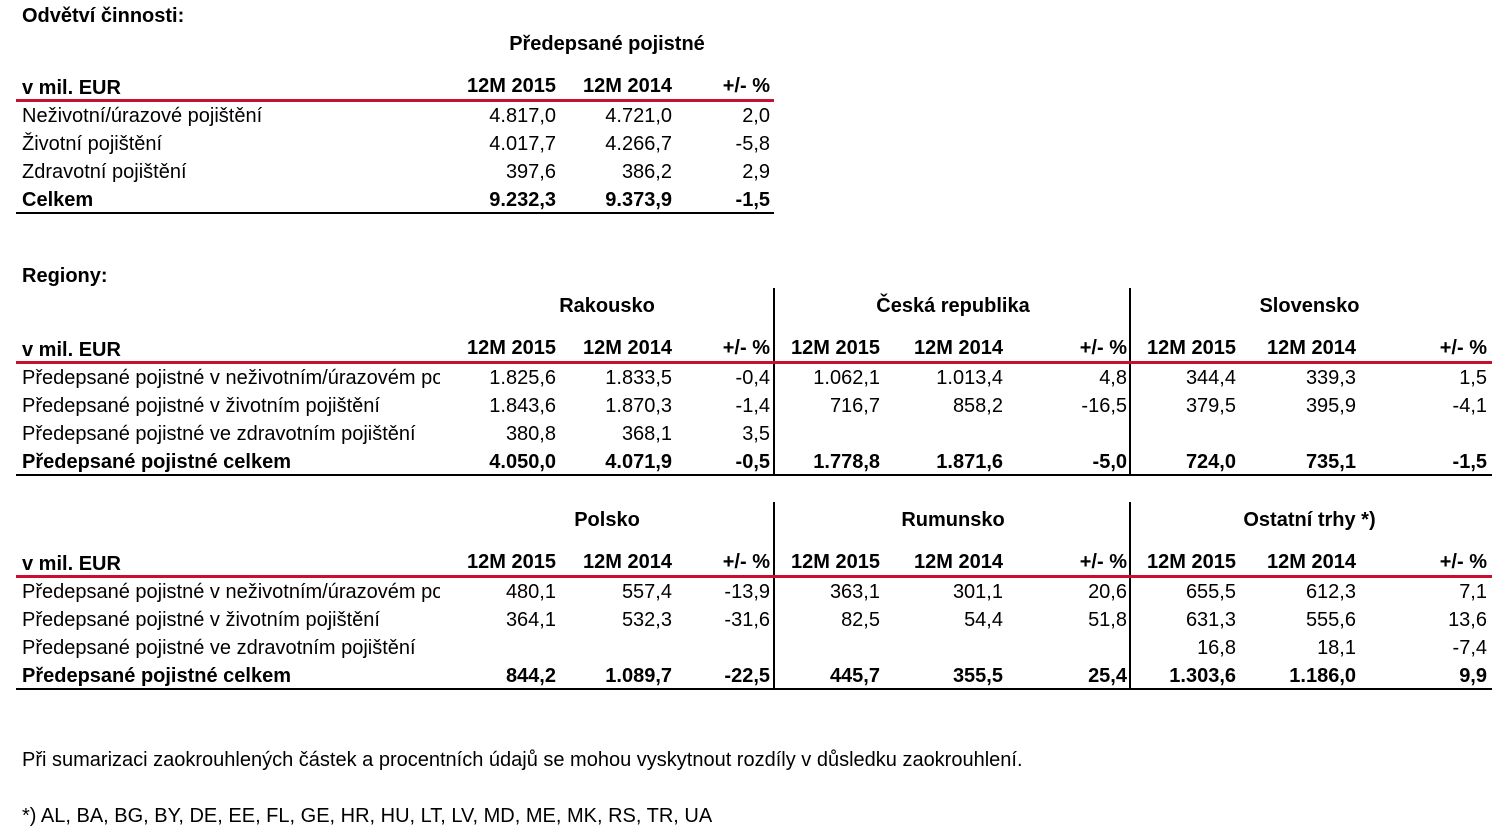 The height and width of the screenshot is (835, 1512). I want to click on table-cell: -0,4, so click(752, 378).